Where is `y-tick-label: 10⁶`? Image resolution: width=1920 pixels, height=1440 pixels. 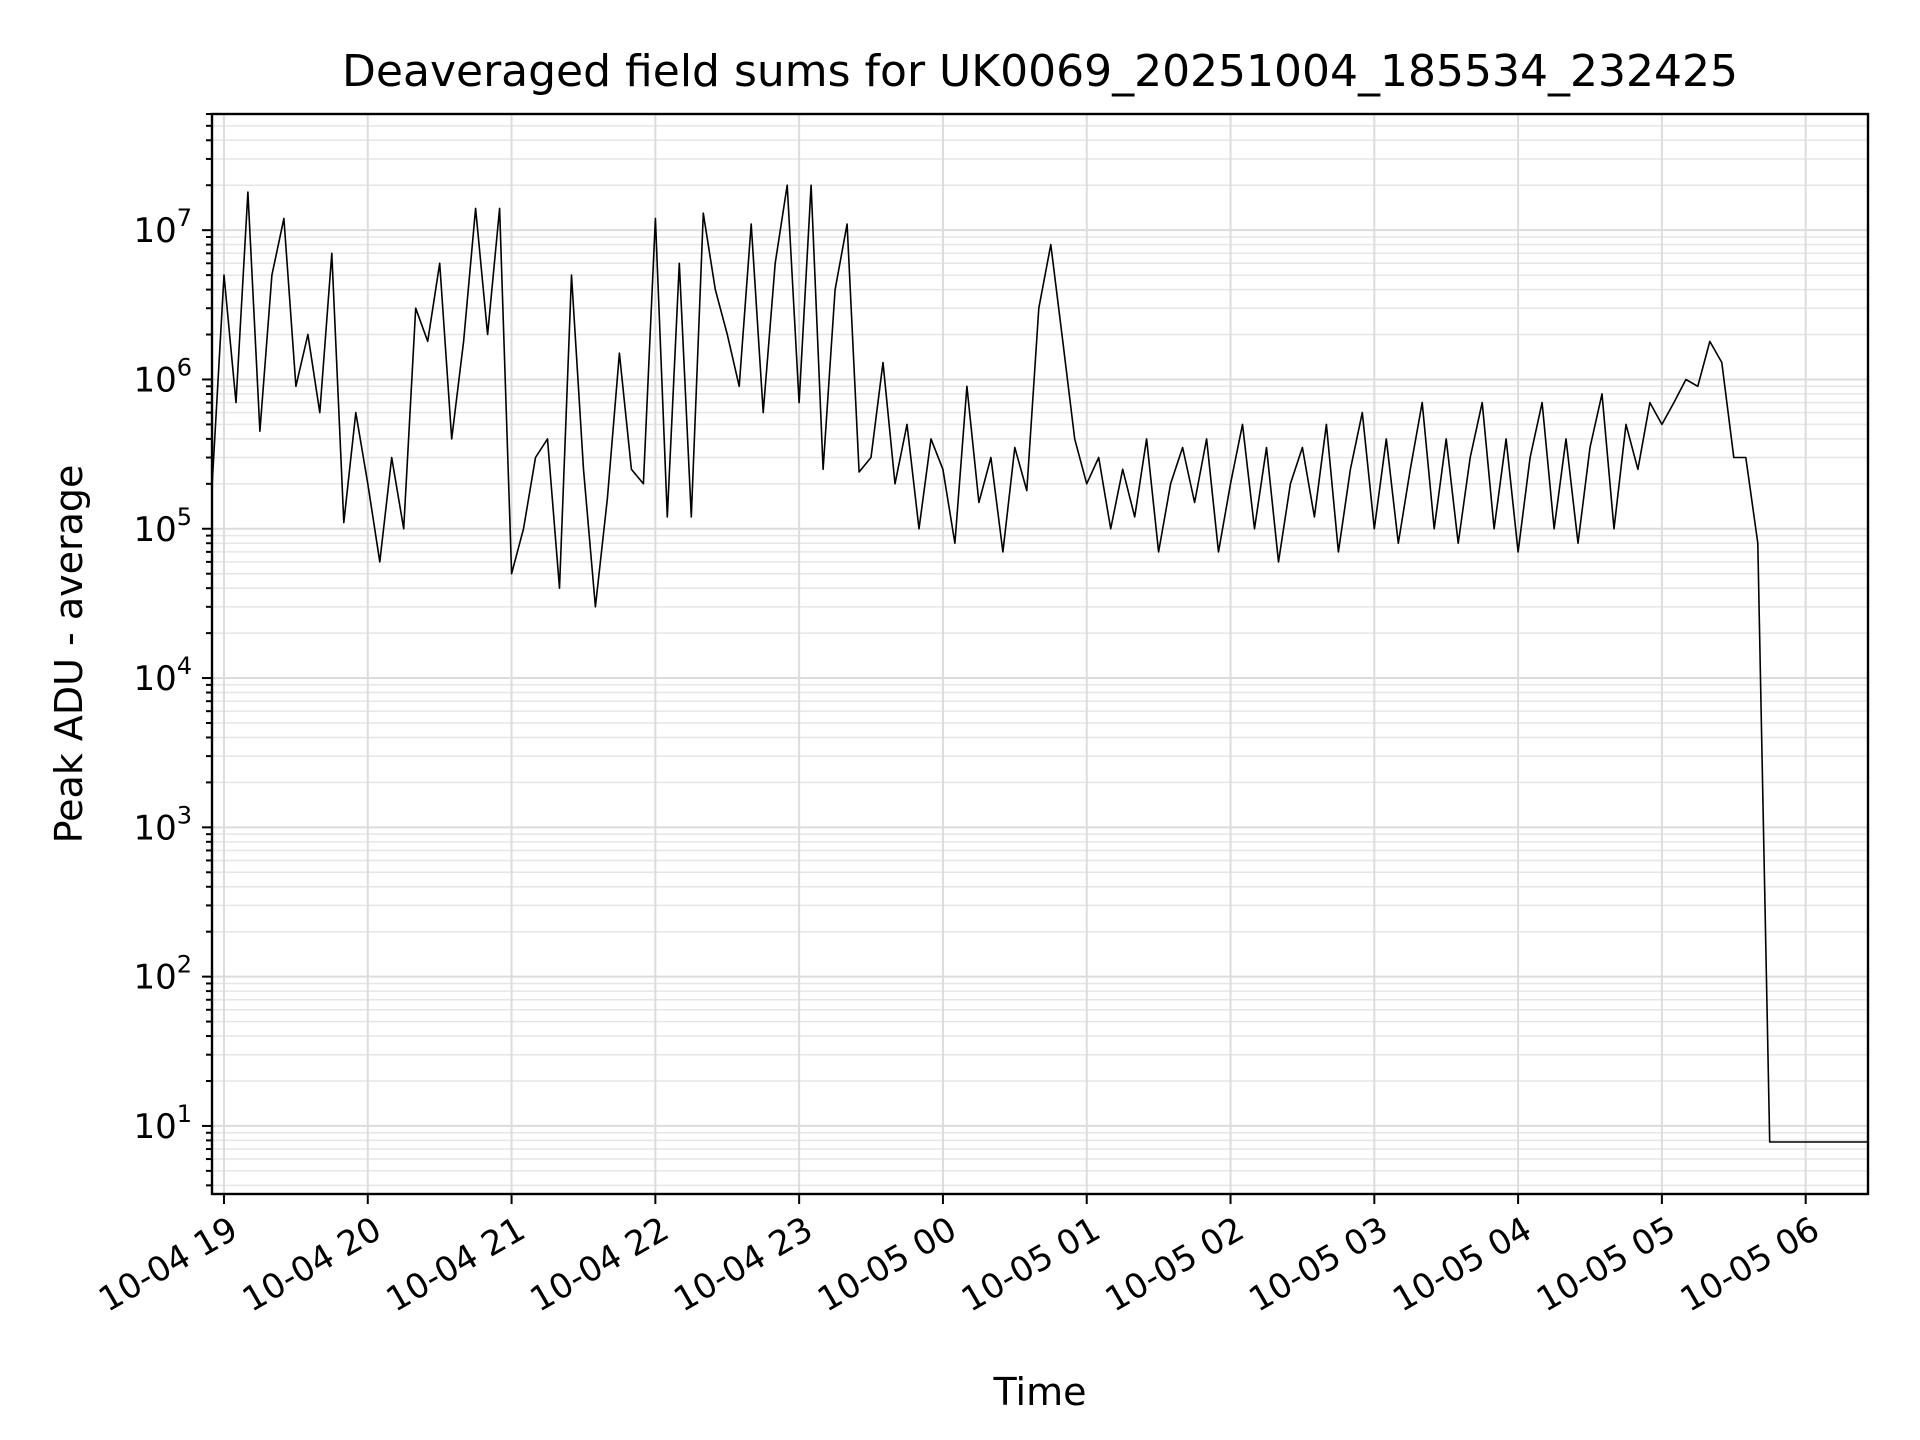 y-tick-label: 10⁶ is located at coordinates (162, 376).